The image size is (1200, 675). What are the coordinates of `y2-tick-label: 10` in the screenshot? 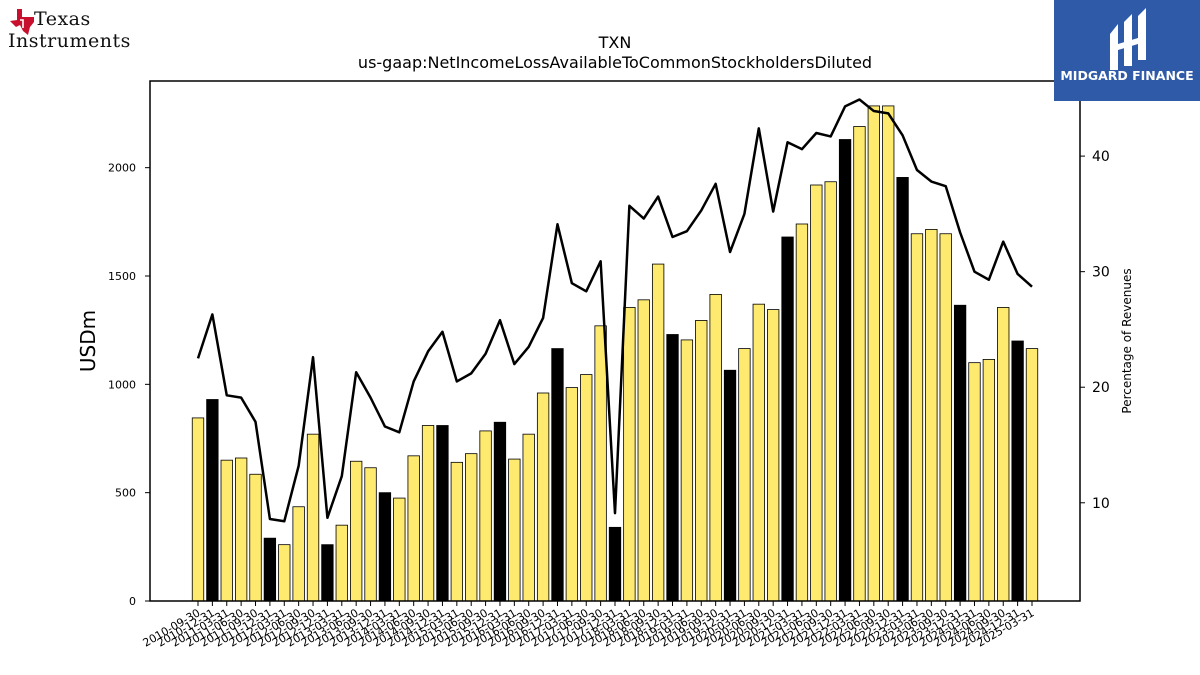 It's located at (1101, 504).